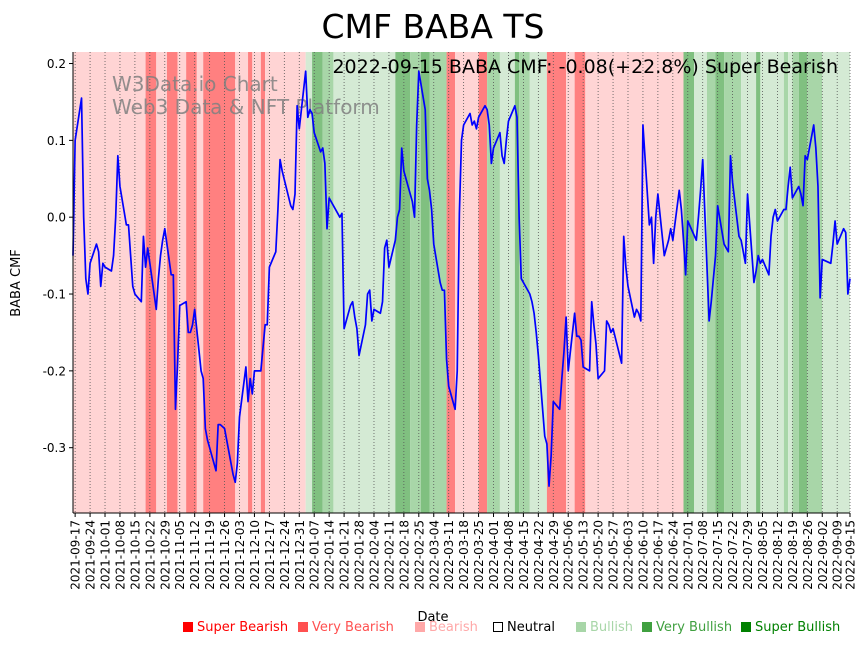  I want to click on legend-item-very-bearish: Very Bearish, so click(346, 627).